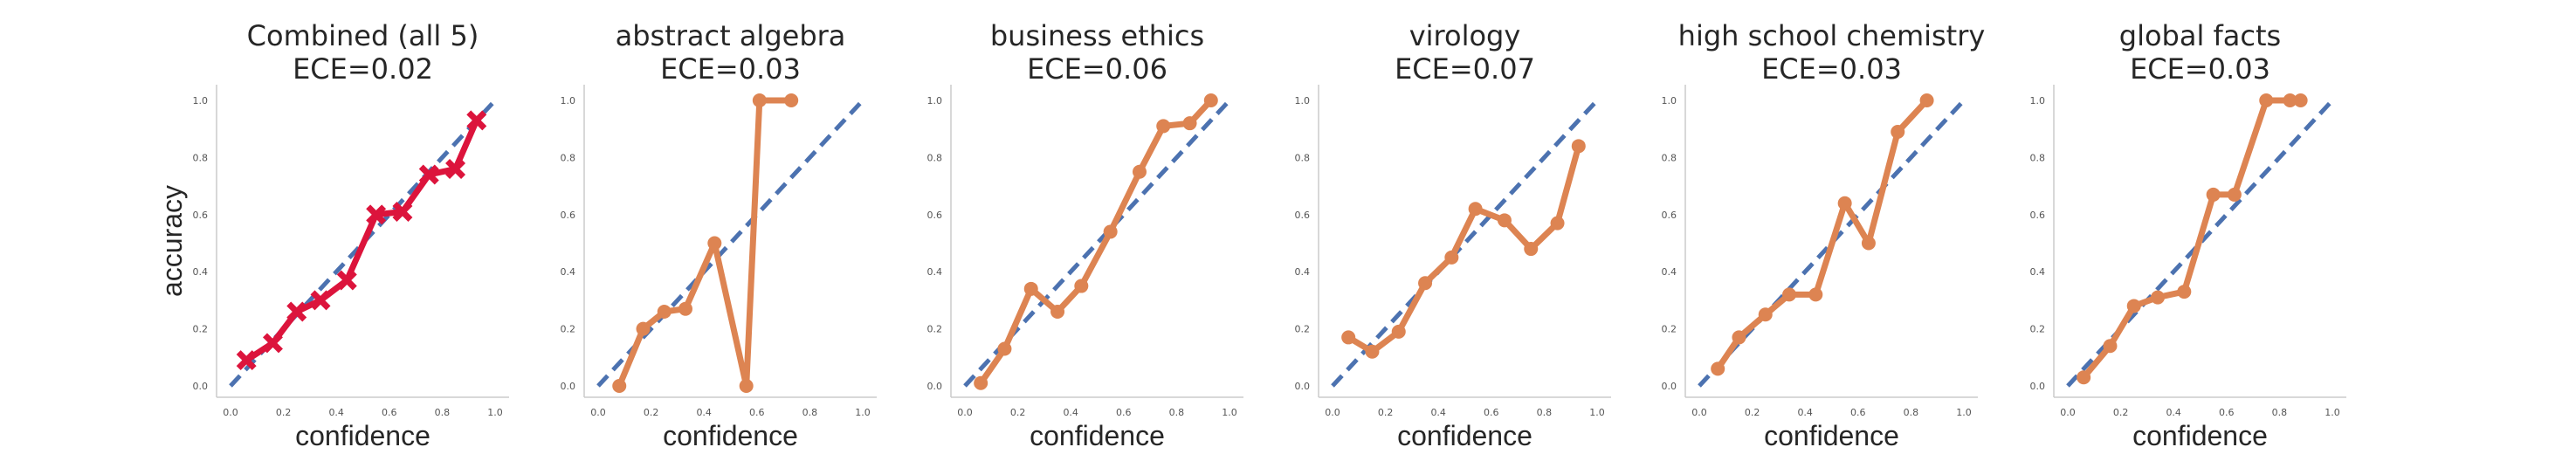 The image size is (2576, 461). I want to click on panel-ece: ECE=0.02, so click(363, 69).